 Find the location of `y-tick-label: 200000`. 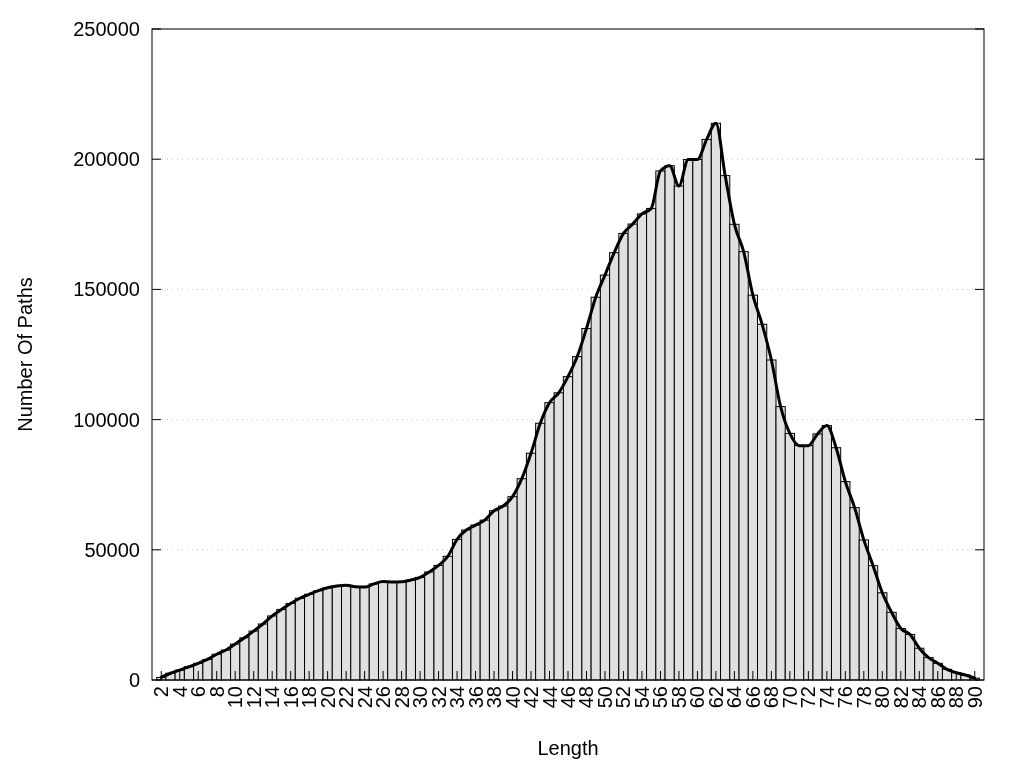

y-tick-label: 200000 is located at coordinates (106, 159).